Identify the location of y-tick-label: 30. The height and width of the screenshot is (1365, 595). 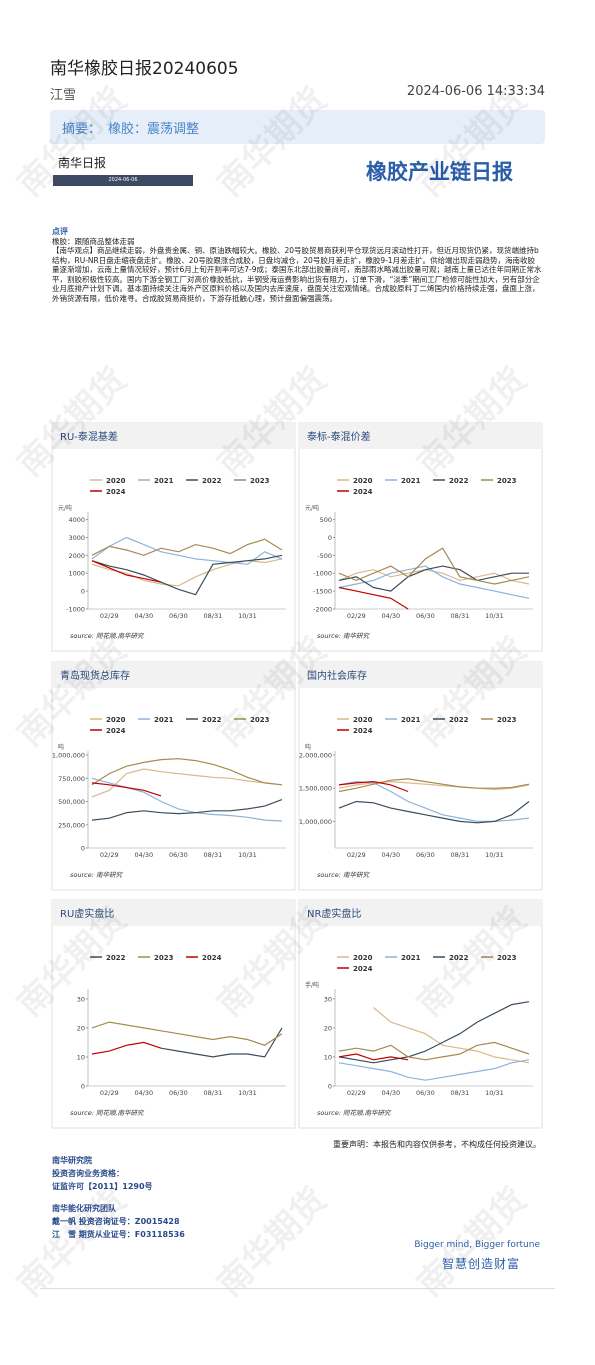
(328, 999).